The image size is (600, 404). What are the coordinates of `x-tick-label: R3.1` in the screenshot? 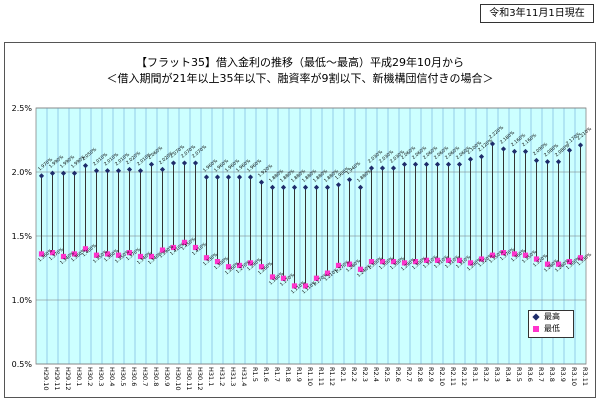 It's located at (475, 374).